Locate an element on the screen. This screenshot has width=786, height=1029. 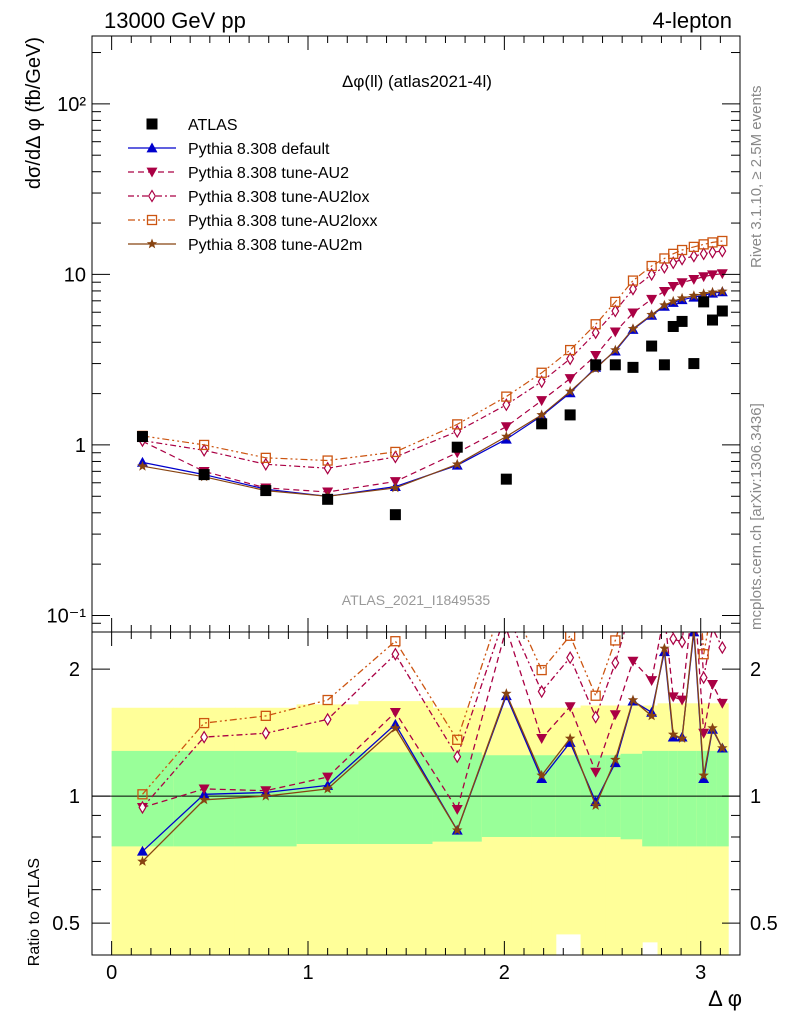
y-tick-label-main: 1 is located at coordinates (80, 446).